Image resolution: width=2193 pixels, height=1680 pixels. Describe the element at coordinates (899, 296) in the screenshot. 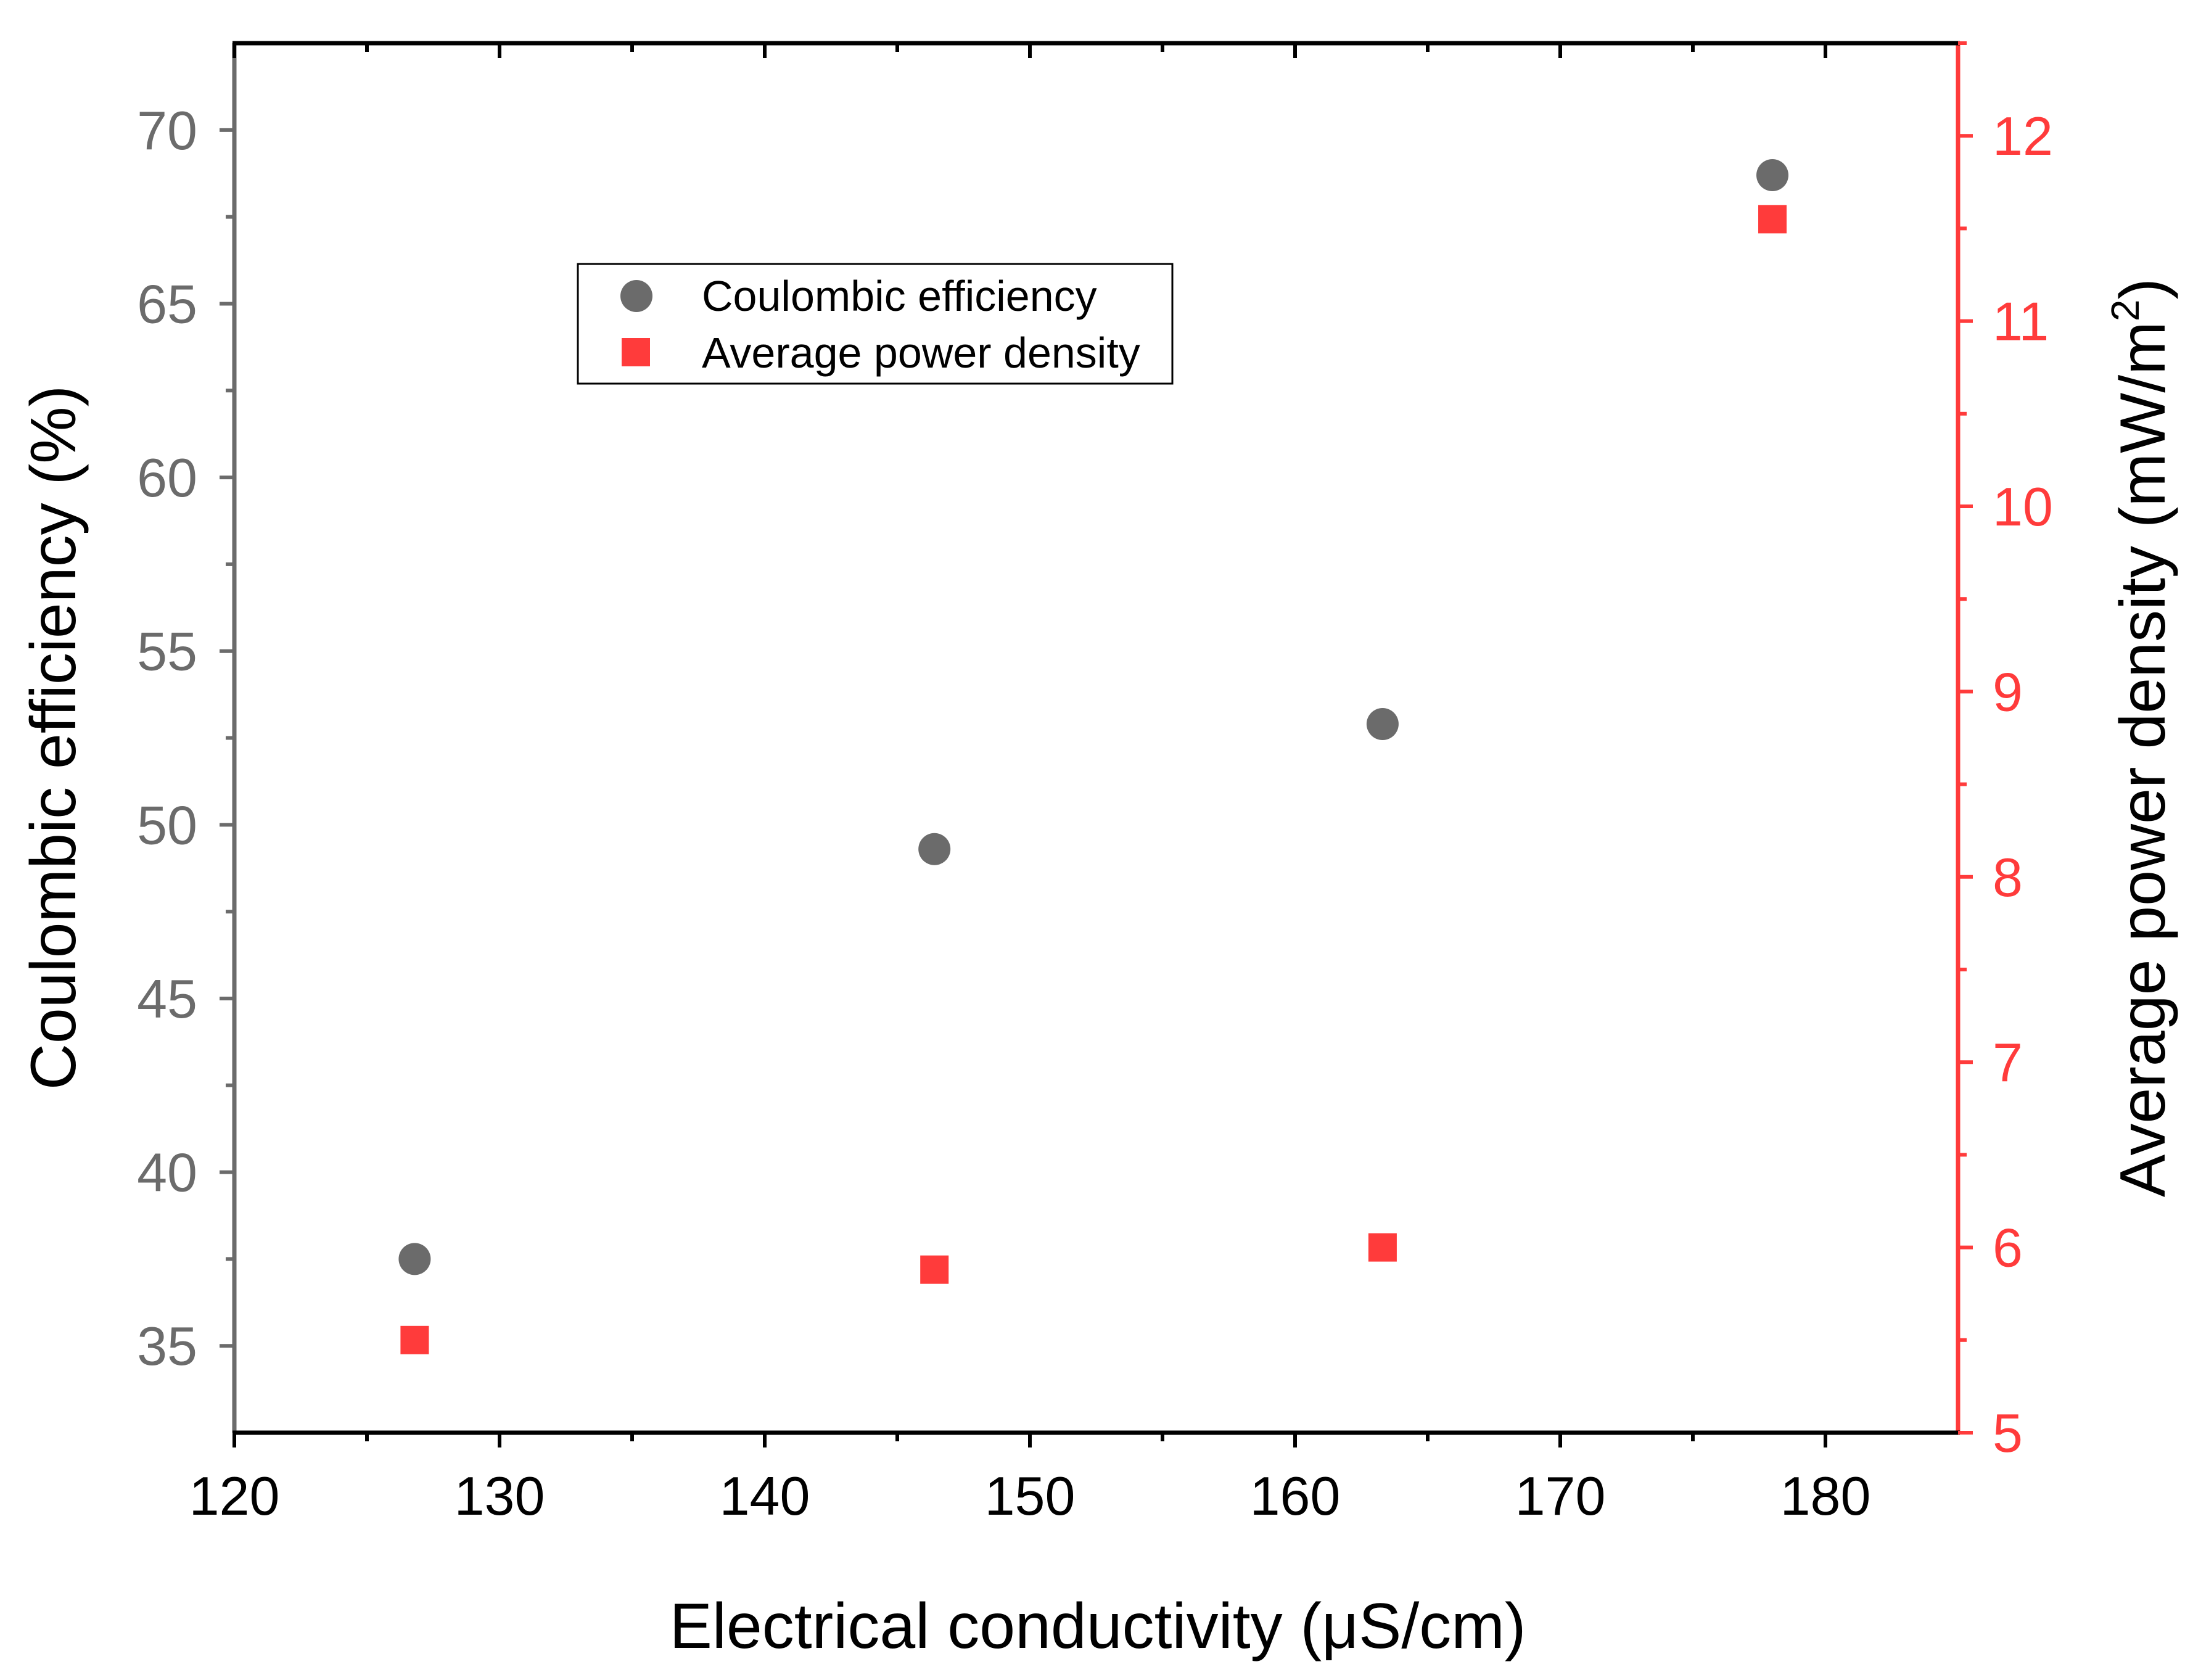

I see `legend-label-coulombic: Coulombic efficiency` at that location.